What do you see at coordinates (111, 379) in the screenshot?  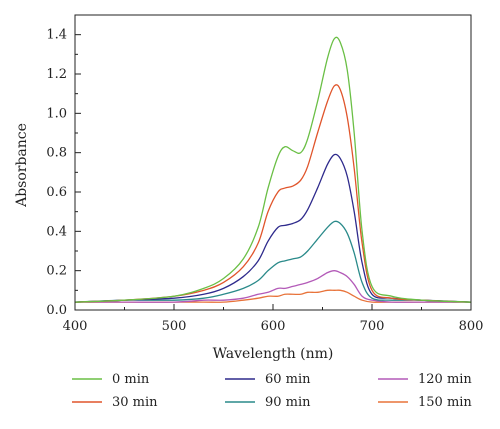 I see `legend-item: 0 min` at bounding box center [111, 379].